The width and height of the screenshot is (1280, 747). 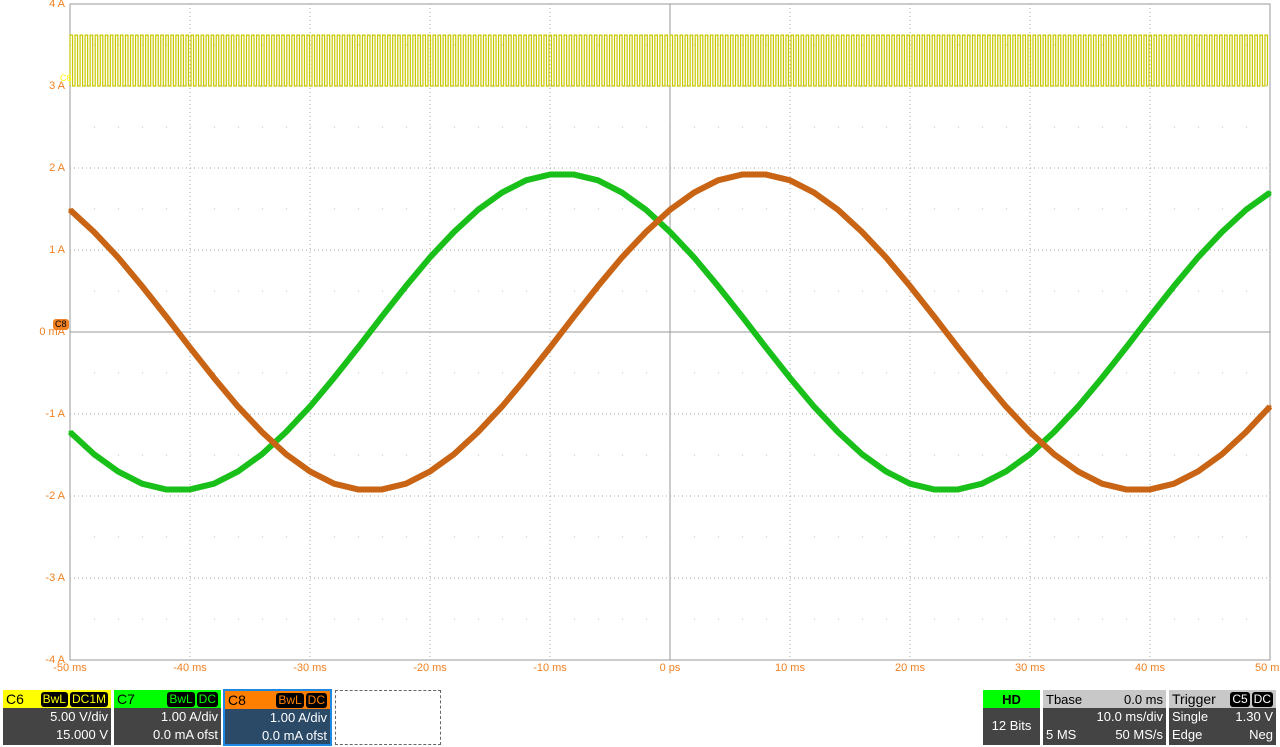 I want to click on c6-marker: C6, so click(x=66, y=78).